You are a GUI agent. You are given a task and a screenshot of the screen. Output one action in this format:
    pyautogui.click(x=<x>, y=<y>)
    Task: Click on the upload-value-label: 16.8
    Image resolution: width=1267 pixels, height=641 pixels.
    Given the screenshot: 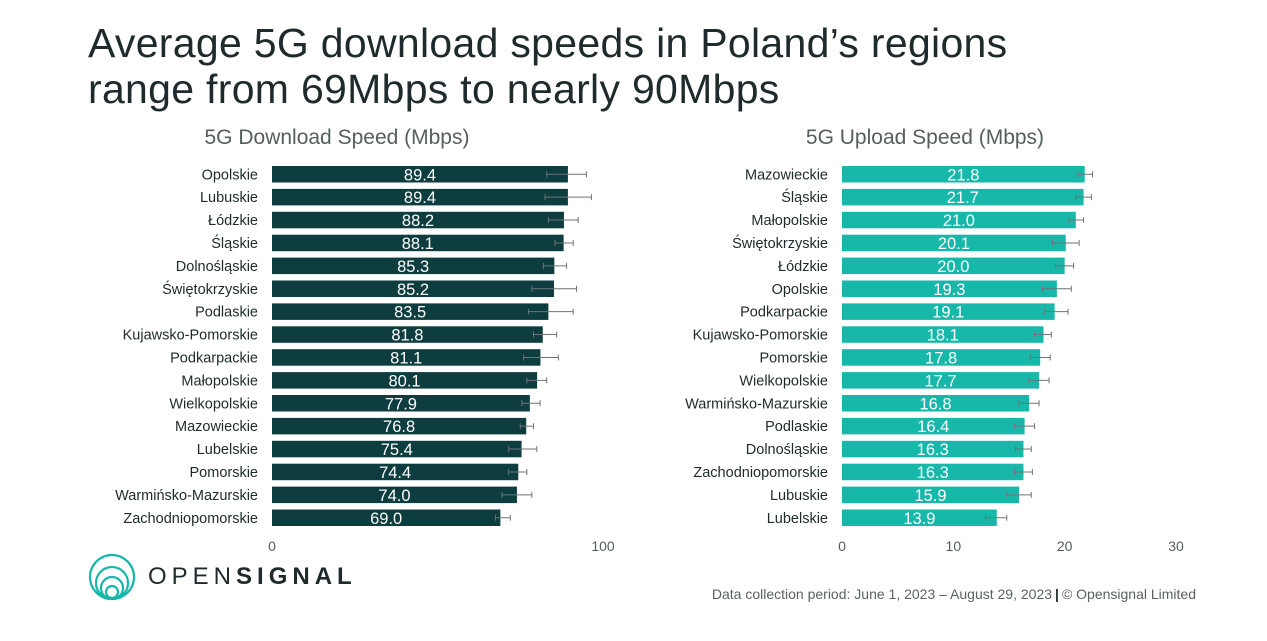 What is the action you would take?
    pyautogui.click(x=935, y=404)
    